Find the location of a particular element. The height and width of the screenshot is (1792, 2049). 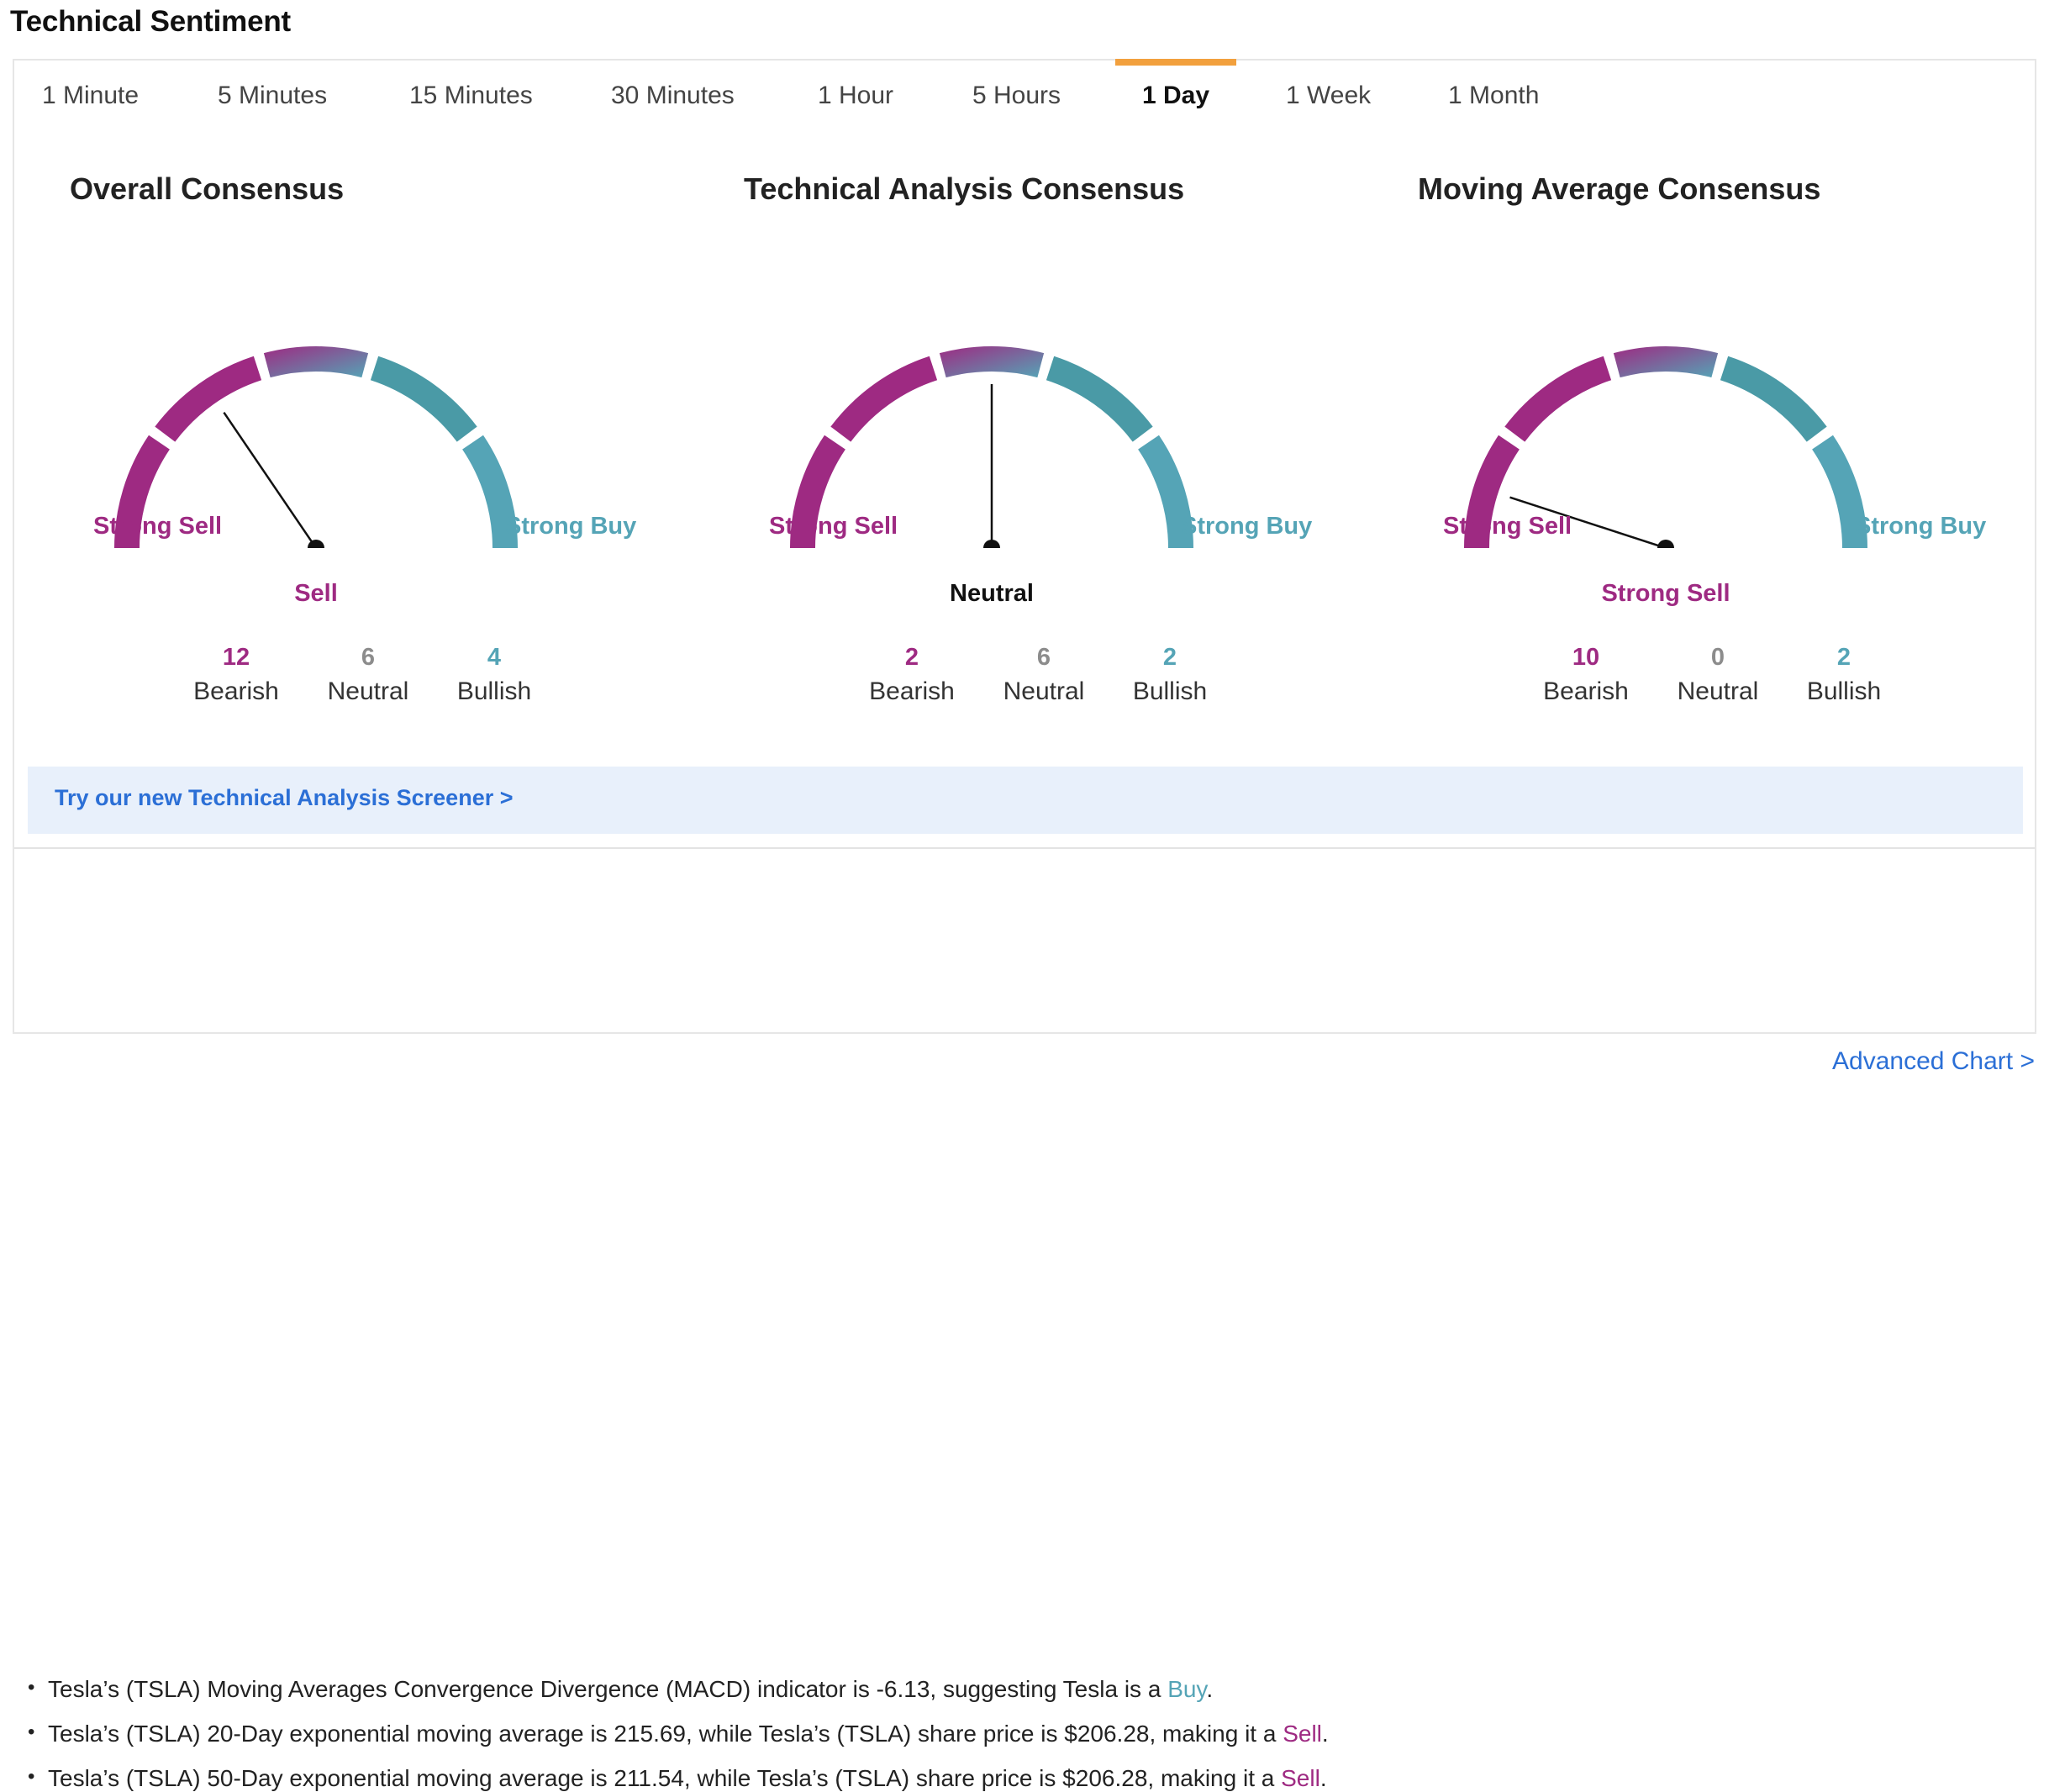

tab-15-minutes: 15 Minutes is located at coordinates (471, 95).